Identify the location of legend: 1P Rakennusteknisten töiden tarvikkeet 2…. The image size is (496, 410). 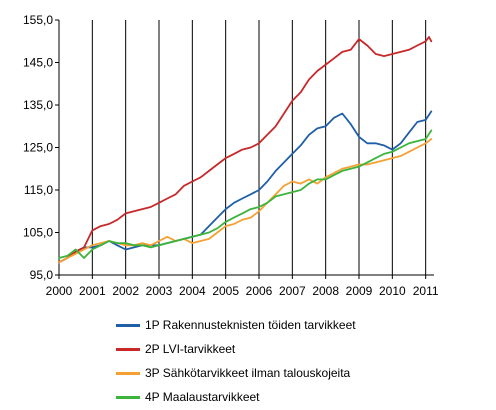
(236, 361).